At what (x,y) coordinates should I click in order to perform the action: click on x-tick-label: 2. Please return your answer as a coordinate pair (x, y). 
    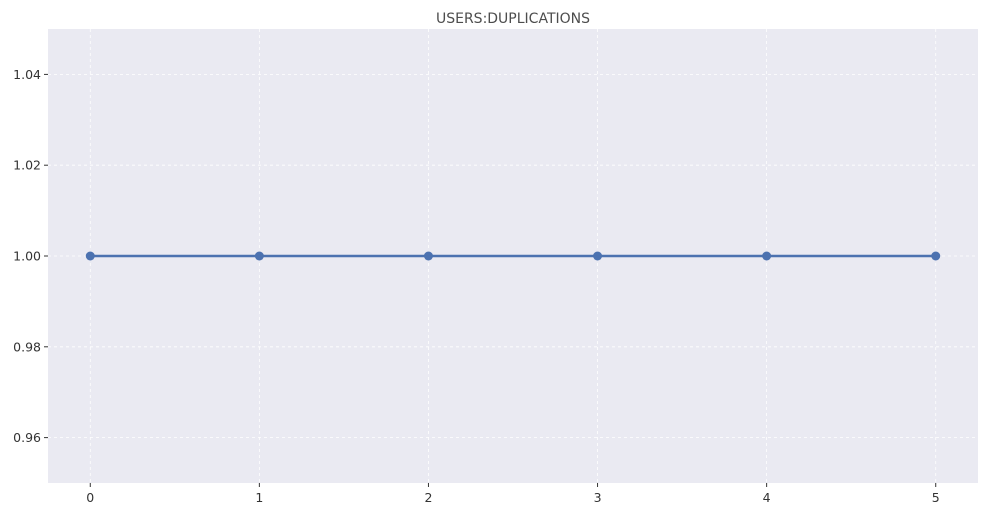
    Looking at the image, I should click on (428, 497).